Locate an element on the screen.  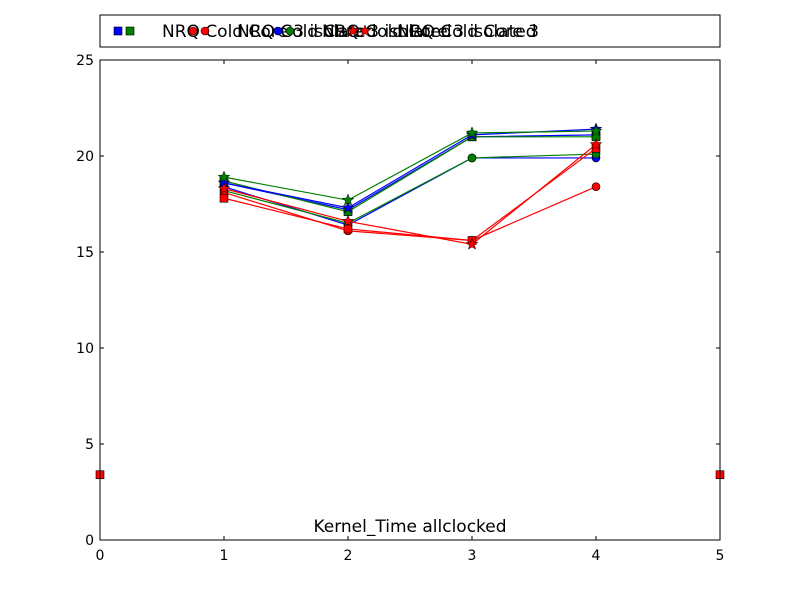
x-tick-label: 3 is located at coordinates (472, 556).